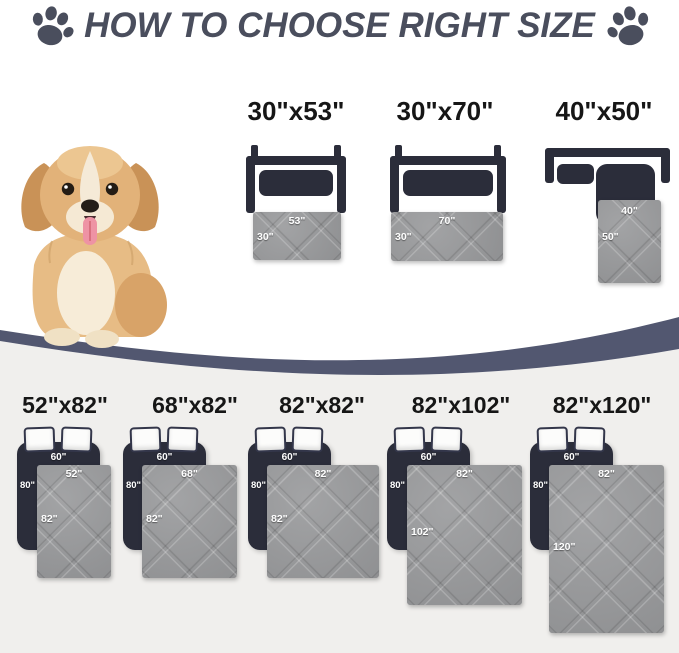  Describe the element at coordinates (606, 549) in the screenshot. I see `quilted-blanket: 82" 120"` at that location.